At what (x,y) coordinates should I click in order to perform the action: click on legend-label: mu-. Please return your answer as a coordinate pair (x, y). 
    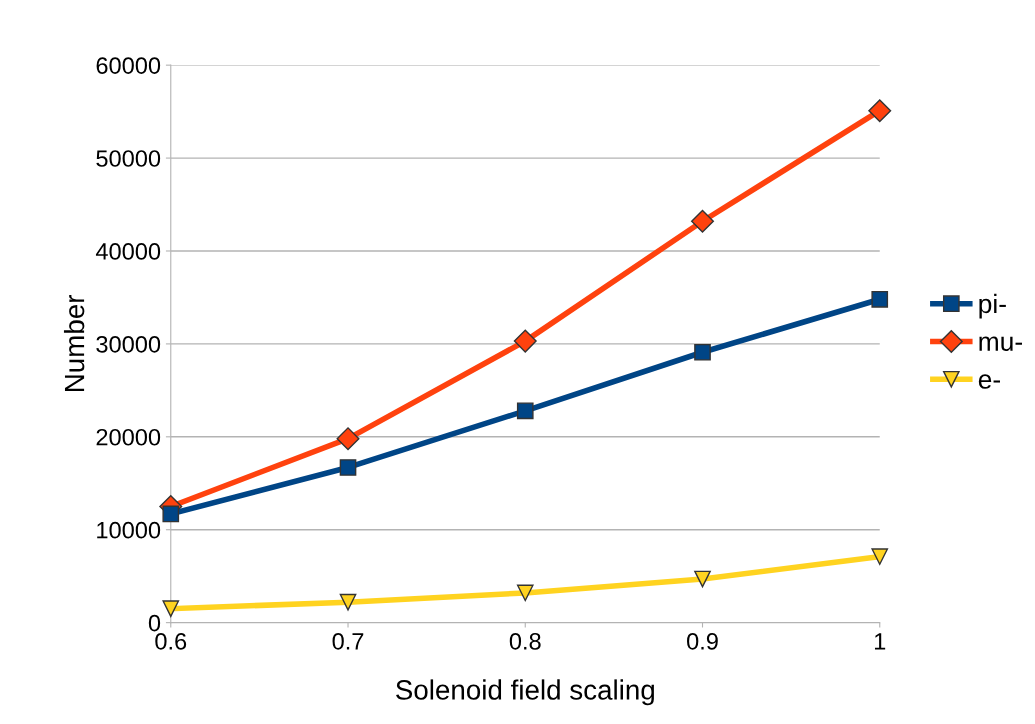
    Looking at the image, I should click on (1000, 343).